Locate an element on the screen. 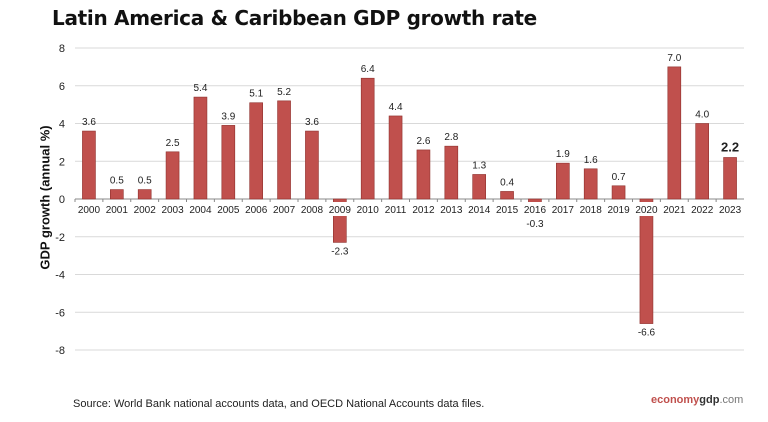 The width and height of the screenshot is (768, 422). y-tick-label: -6 is located at coordinates (60, 313).